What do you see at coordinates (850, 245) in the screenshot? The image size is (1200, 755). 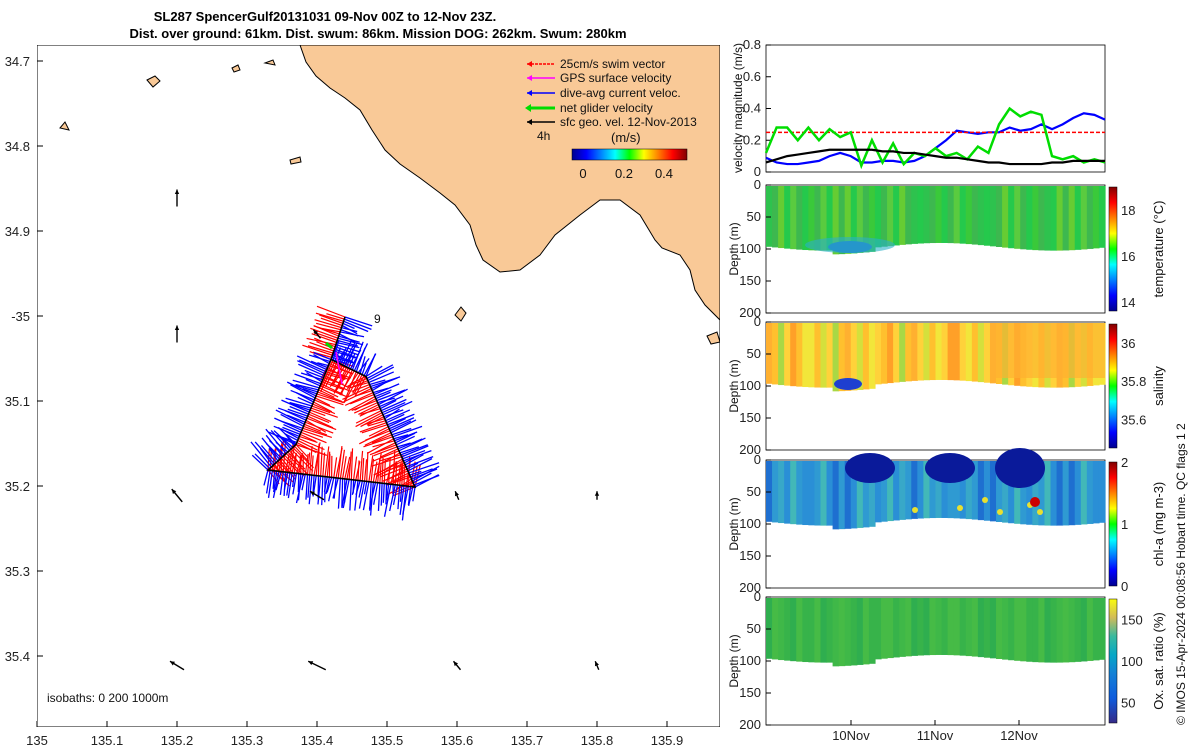 I see `cool-patch` at bounding box center [850, 245].